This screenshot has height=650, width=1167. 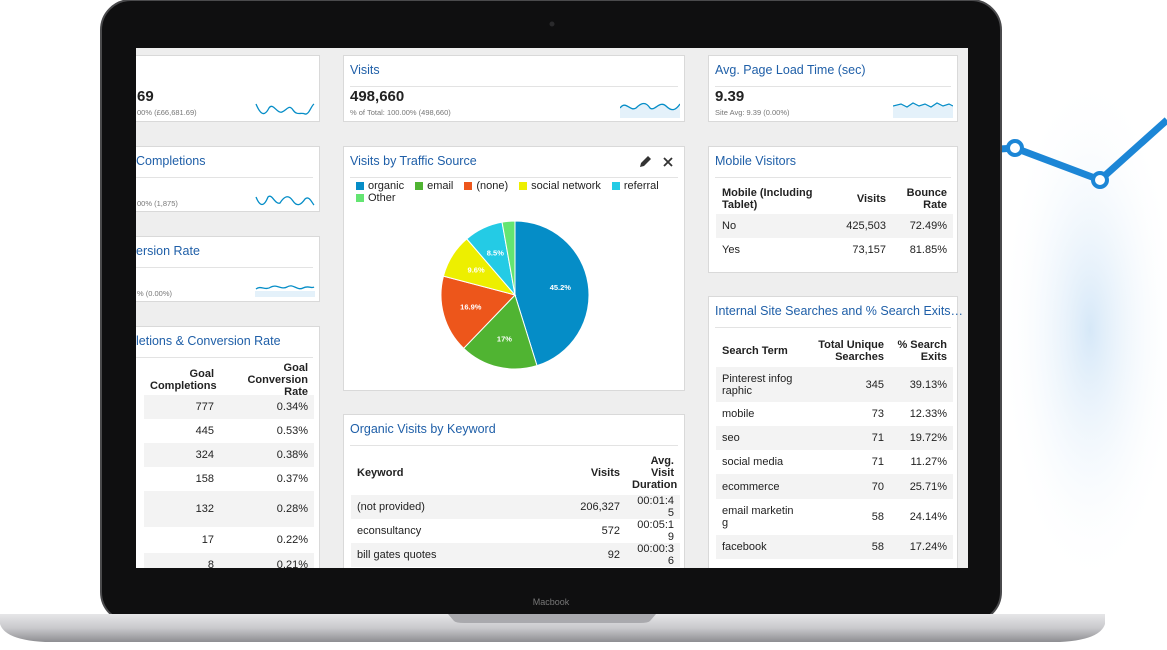 What do you see at coordinates (277, 380) in the screenshot?
I see `column-header: Goal Conversion Rate` at bounding box center [277, 380].